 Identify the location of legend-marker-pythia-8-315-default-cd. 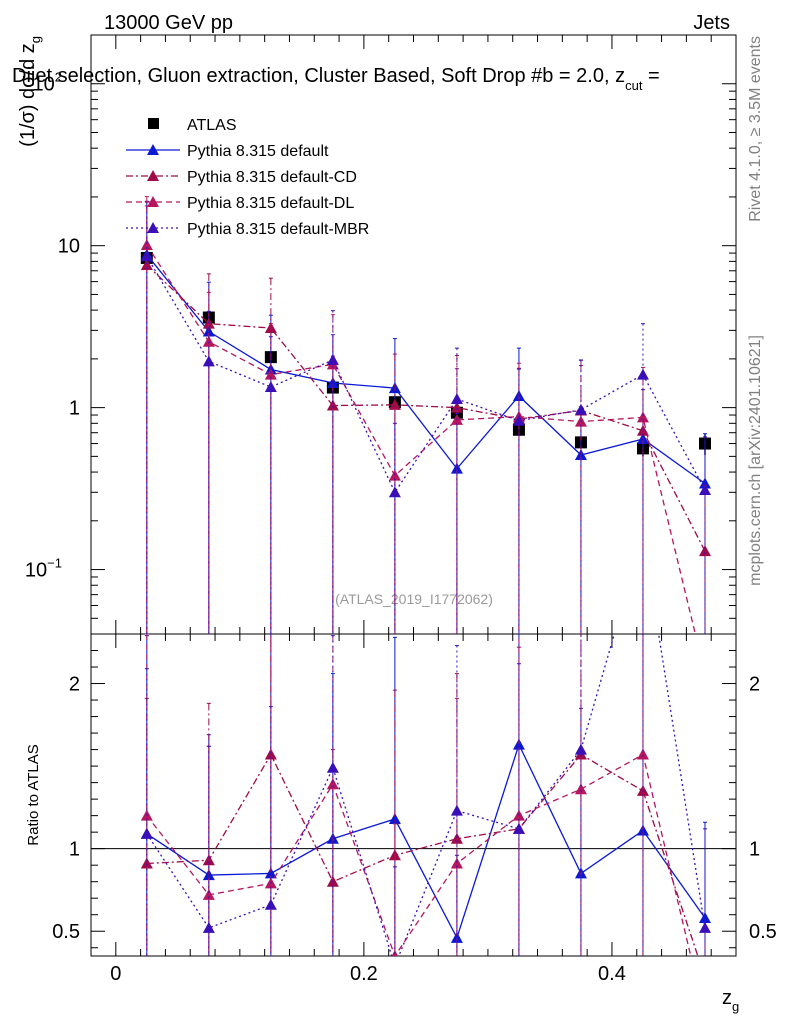
(153, 175).